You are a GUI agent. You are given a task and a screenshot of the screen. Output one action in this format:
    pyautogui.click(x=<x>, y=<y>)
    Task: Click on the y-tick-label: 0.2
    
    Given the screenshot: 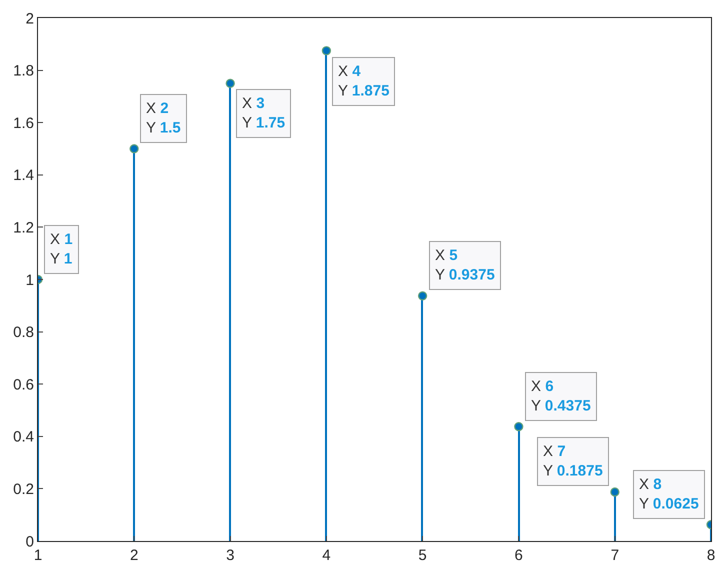 What is the action you would take?
    pyautogui.click(x=23, y=489)
    